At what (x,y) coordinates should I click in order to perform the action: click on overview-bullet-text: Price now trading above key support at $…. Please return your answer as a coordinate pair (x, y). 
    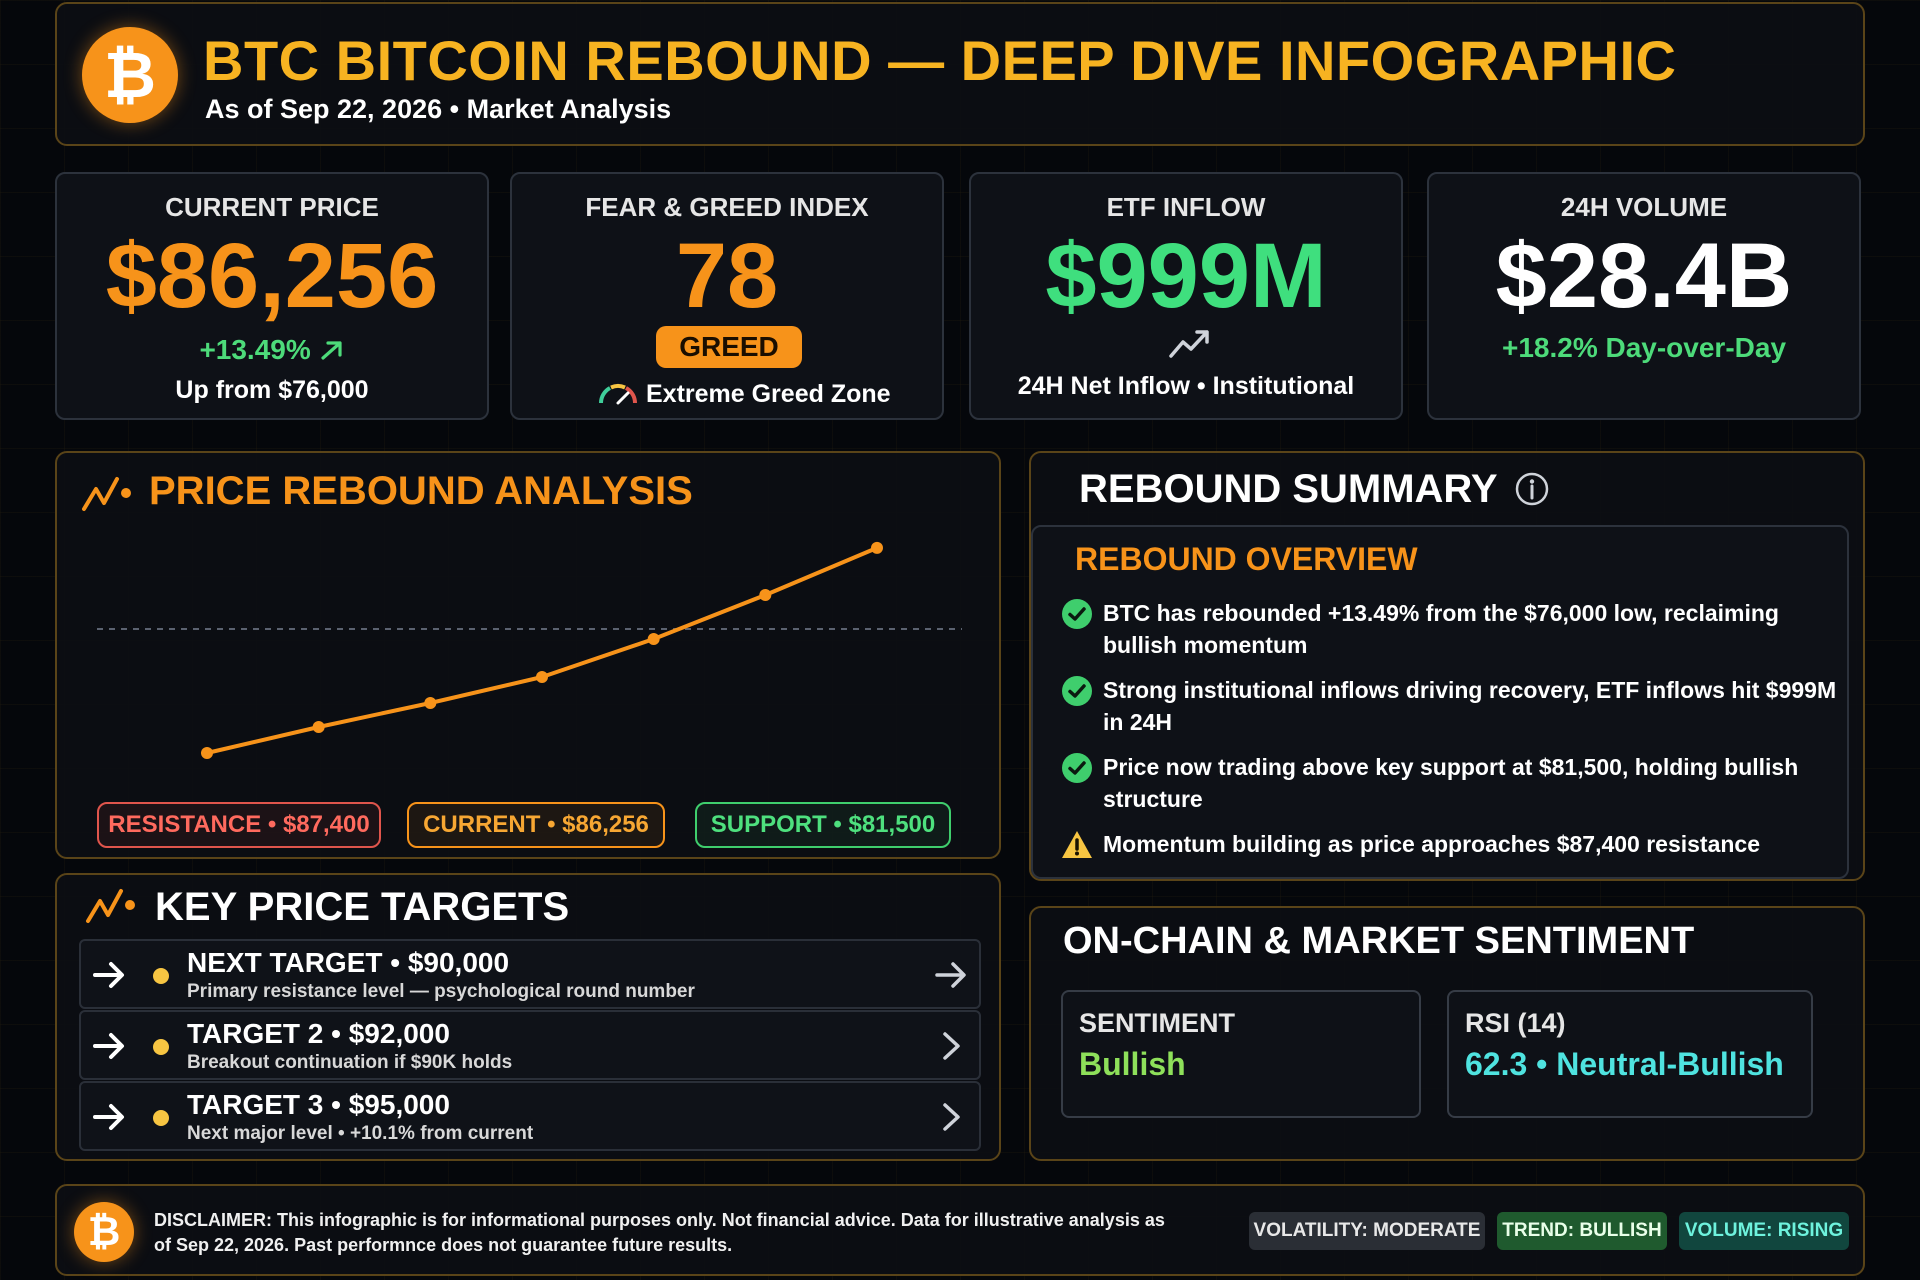
    Looking at the image, I should click on (1451, 783).